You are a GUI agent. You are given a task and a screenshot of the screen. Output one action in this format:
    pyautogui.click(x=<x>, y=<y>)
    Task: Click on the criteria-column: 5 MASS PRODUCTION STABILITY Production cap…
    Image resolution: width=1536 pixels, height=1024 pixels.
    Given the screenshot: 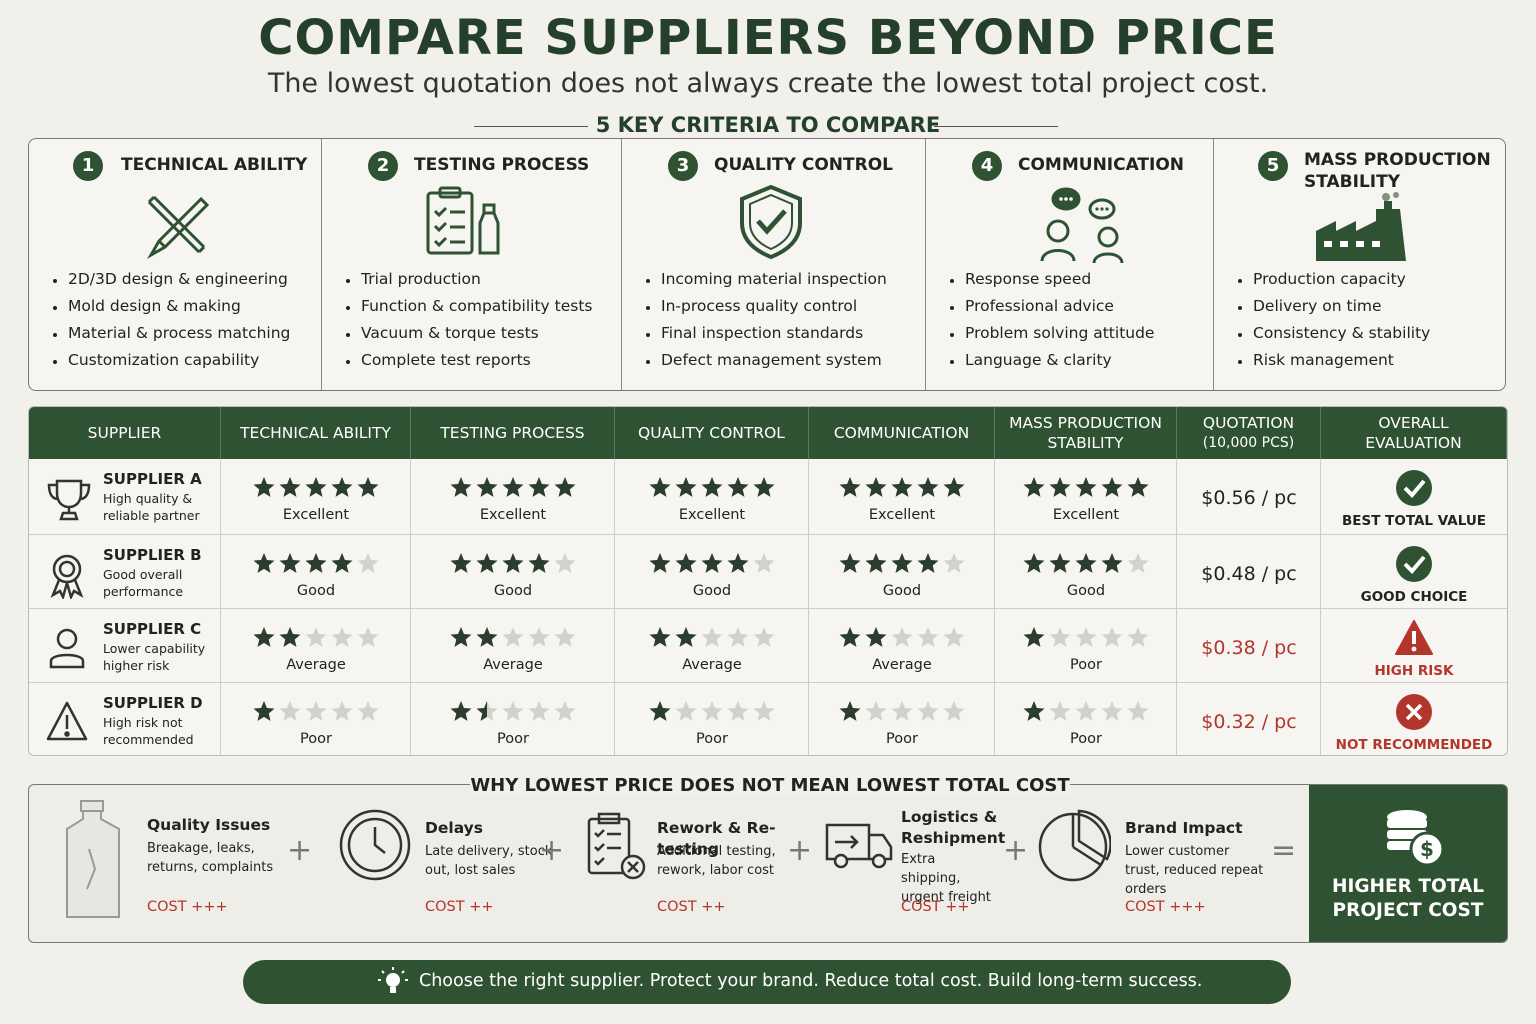 What is the action you would take?
    pyautogui.click(x=1359, y=264)
    